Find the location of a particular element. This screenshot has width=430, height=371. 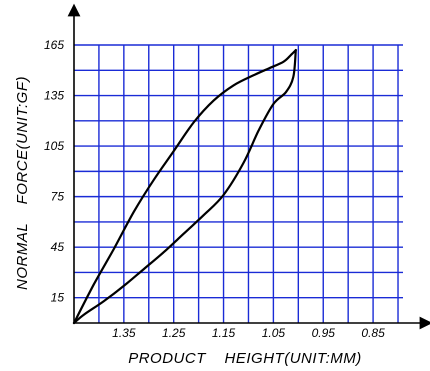

x-axis-title: PRODUCT HEIGHT(UNIT:MM) is located at coordinates (245, 358).